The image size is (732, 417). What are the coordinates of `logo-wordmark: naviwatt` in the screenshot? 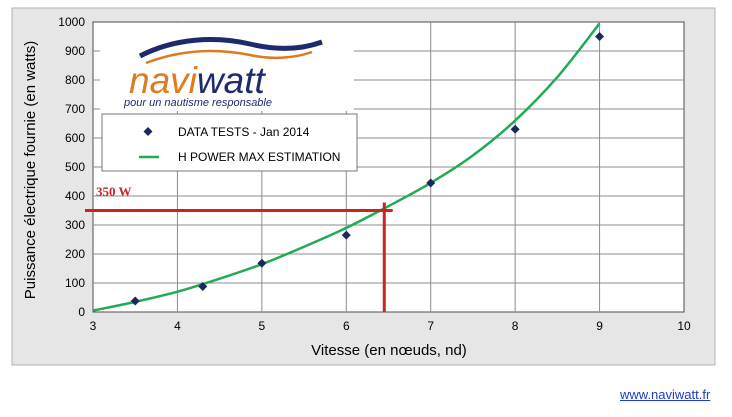 It's located at (197, 80).